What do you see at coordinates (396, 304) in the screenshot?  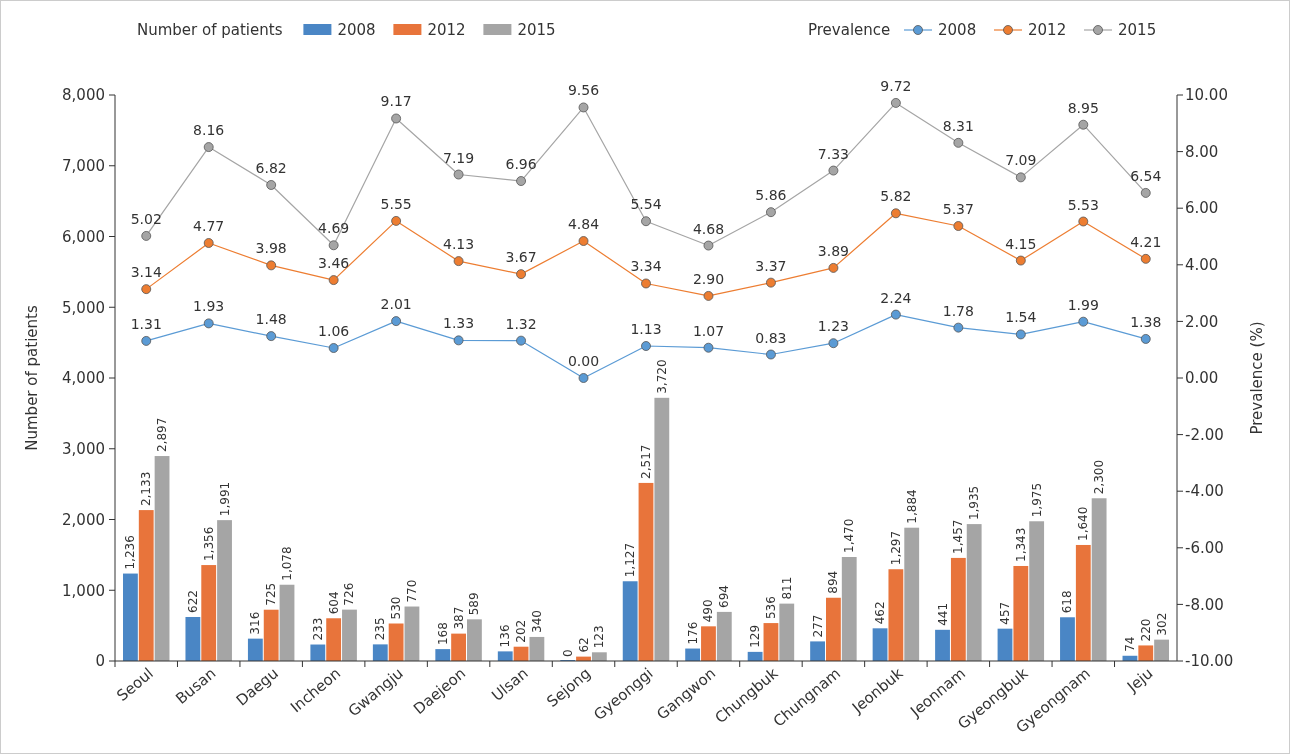 I see `data-label: 2.01` at bounding box center [396, 304].